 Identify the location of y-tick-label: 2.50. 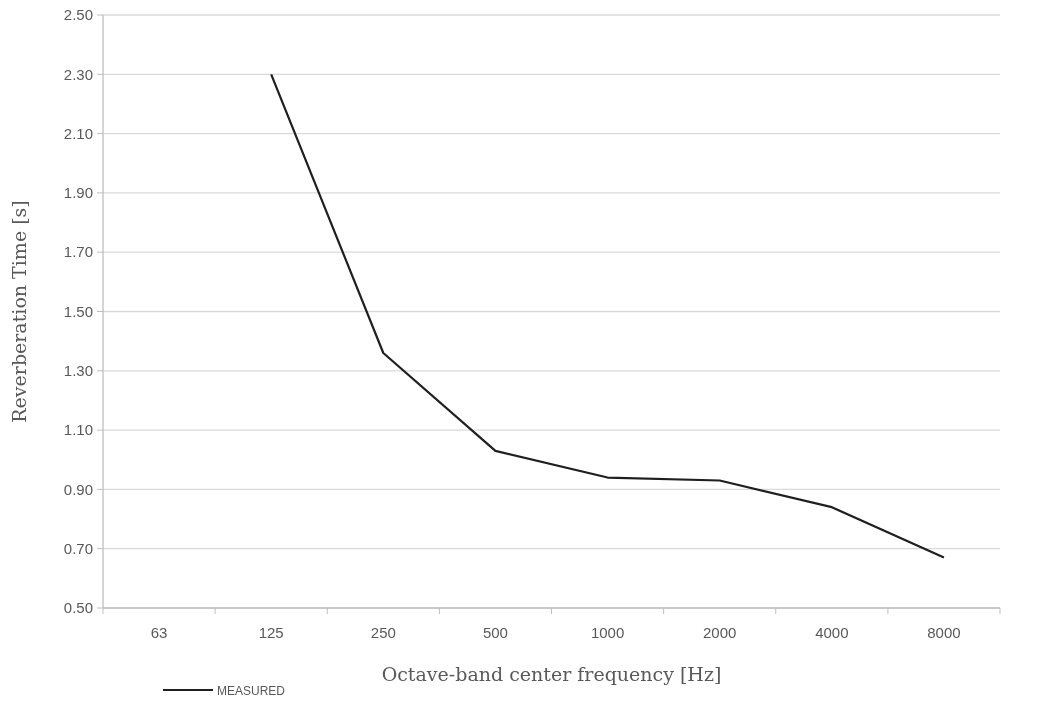
(78, 15).